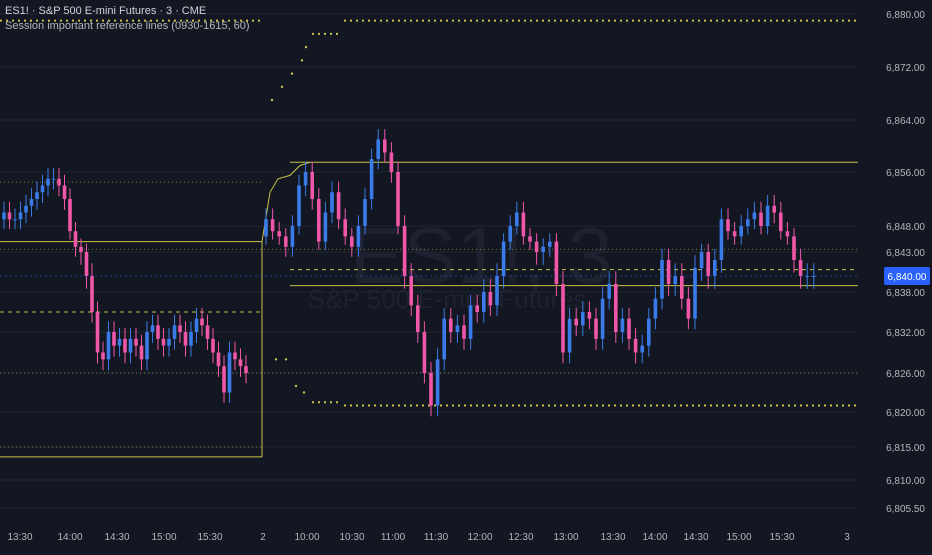  Describe the element at coordinates (116, 537) in the screenshot. I see `time-tick-label: 14:30` at that location.